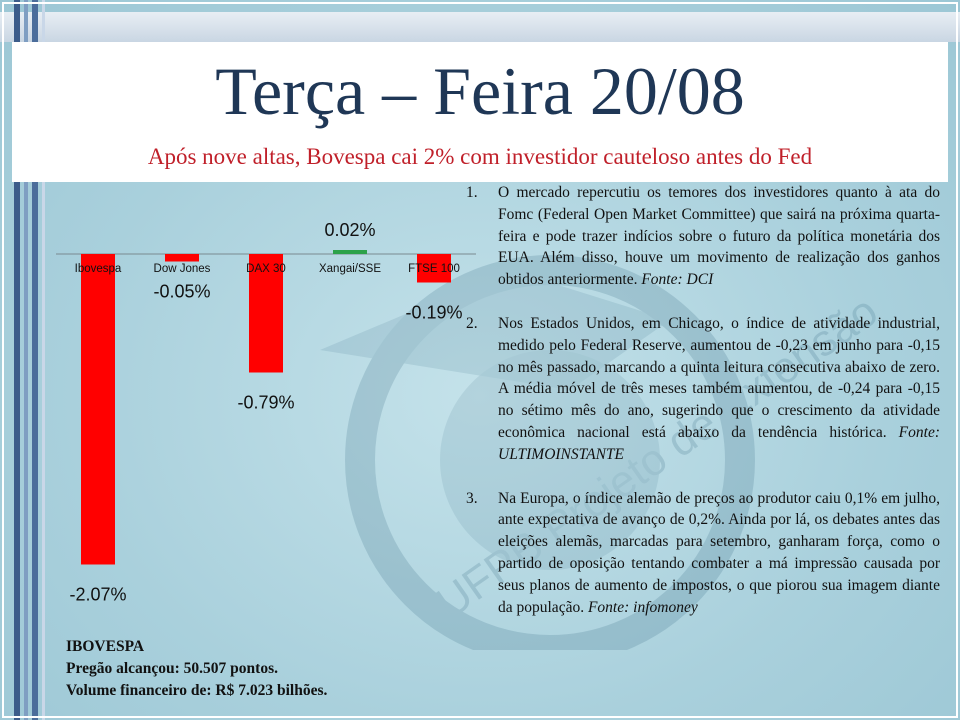  Describe the element at coordinates (433, 313) in the screenshot. I see `value-label: -0.19%` at that location.